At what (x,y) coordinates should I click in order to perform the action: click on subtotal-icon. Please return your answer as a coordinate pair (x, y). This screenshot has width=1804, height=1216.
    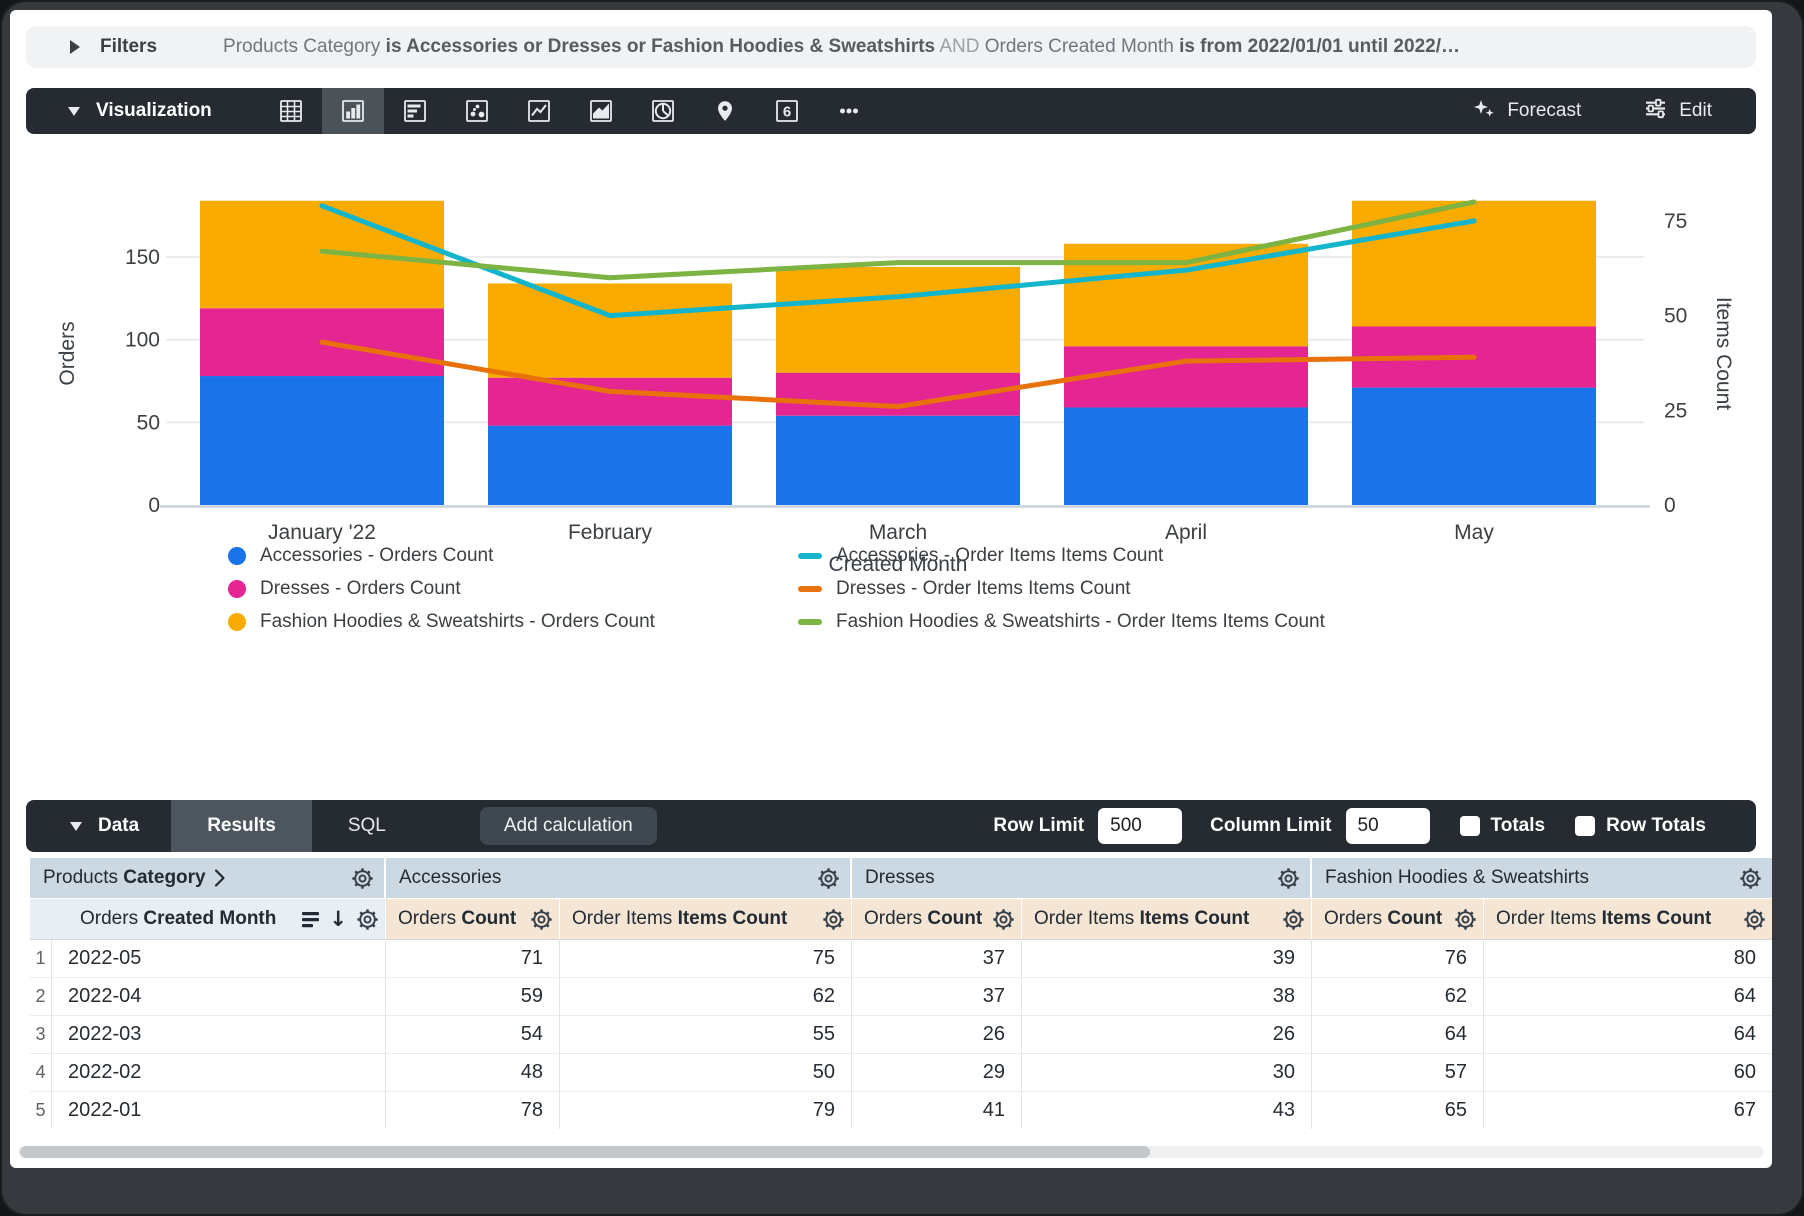
    Looking at the image, I should click on (311, 919).